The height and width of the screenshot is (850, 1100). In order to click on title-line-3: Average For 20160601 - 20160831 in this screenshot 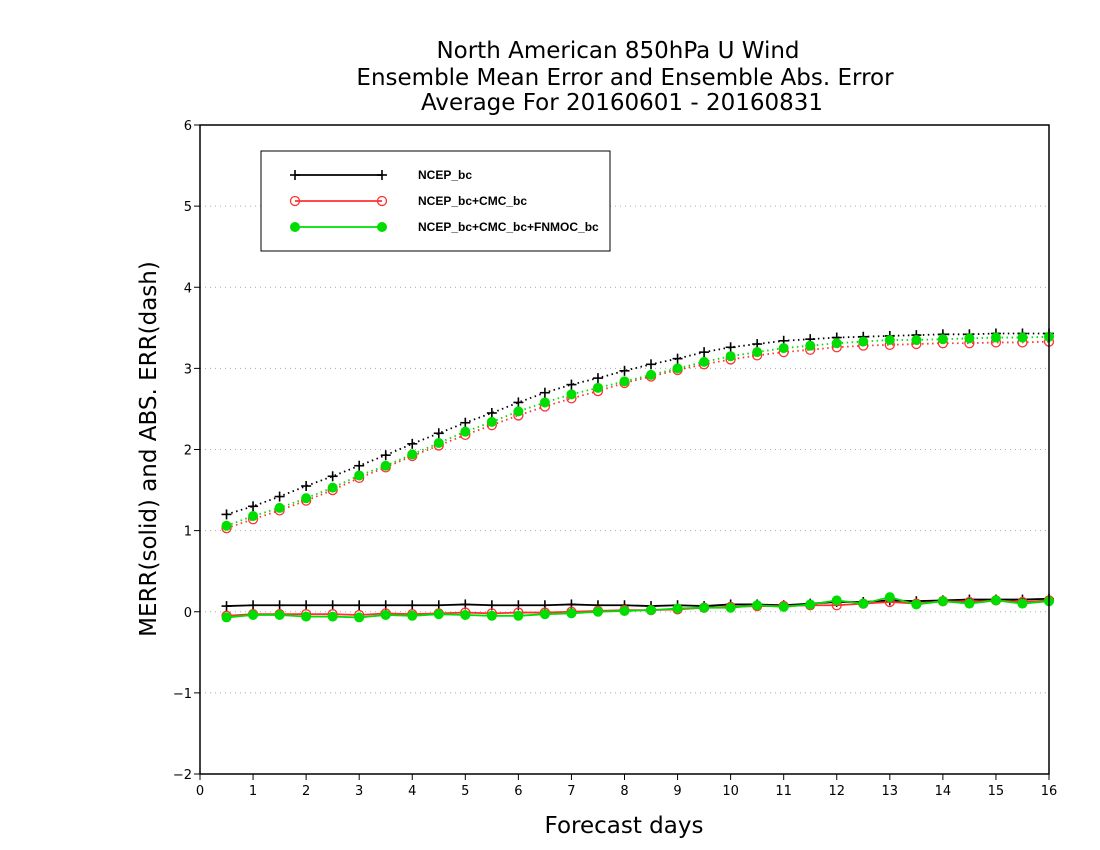, I will do `click(622, 103)`.